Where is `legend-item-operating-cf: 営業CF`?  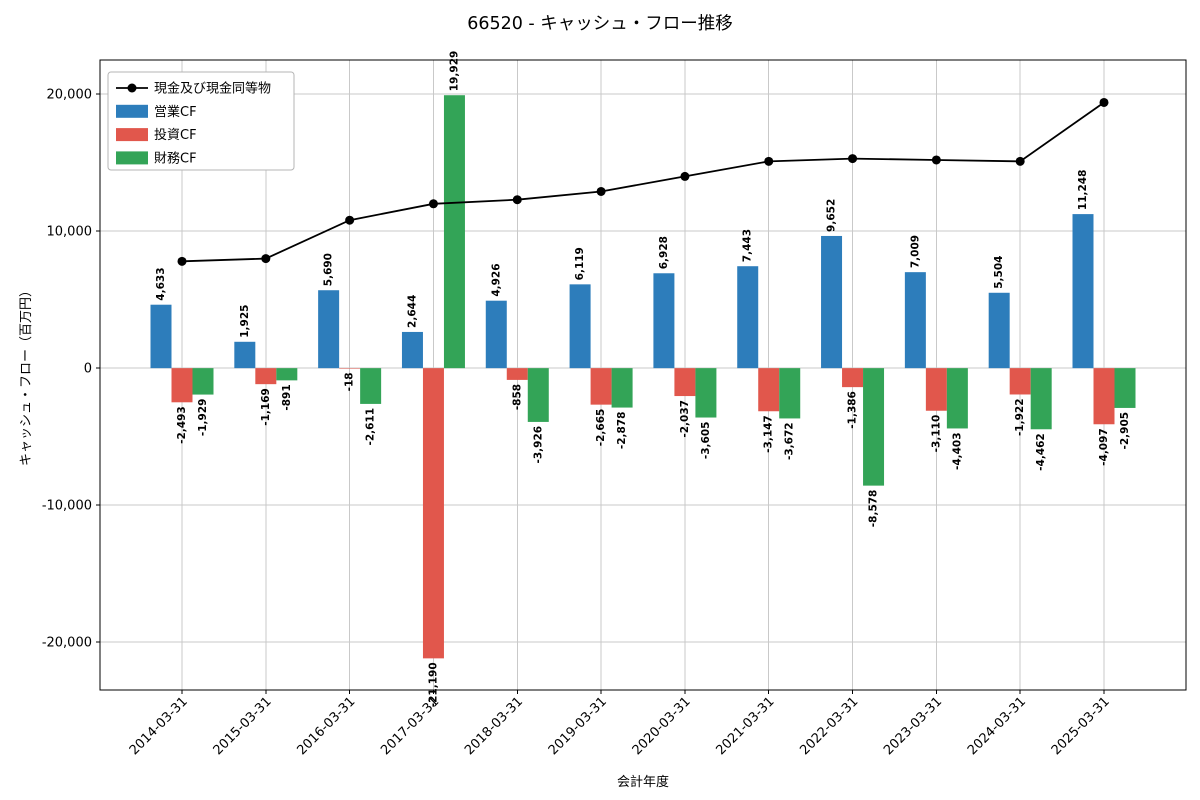 legend-item-operating-cf: 営業CF is located at coordinates (156, 112).